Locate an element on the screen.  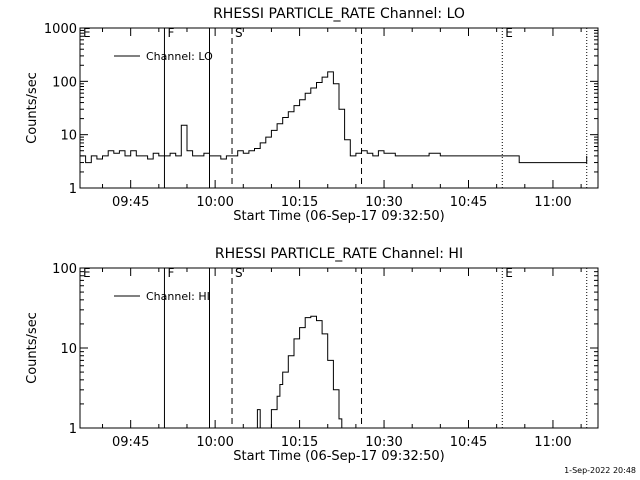
y-tick-label-0-0: 1 is located at coordinates (73, 189).